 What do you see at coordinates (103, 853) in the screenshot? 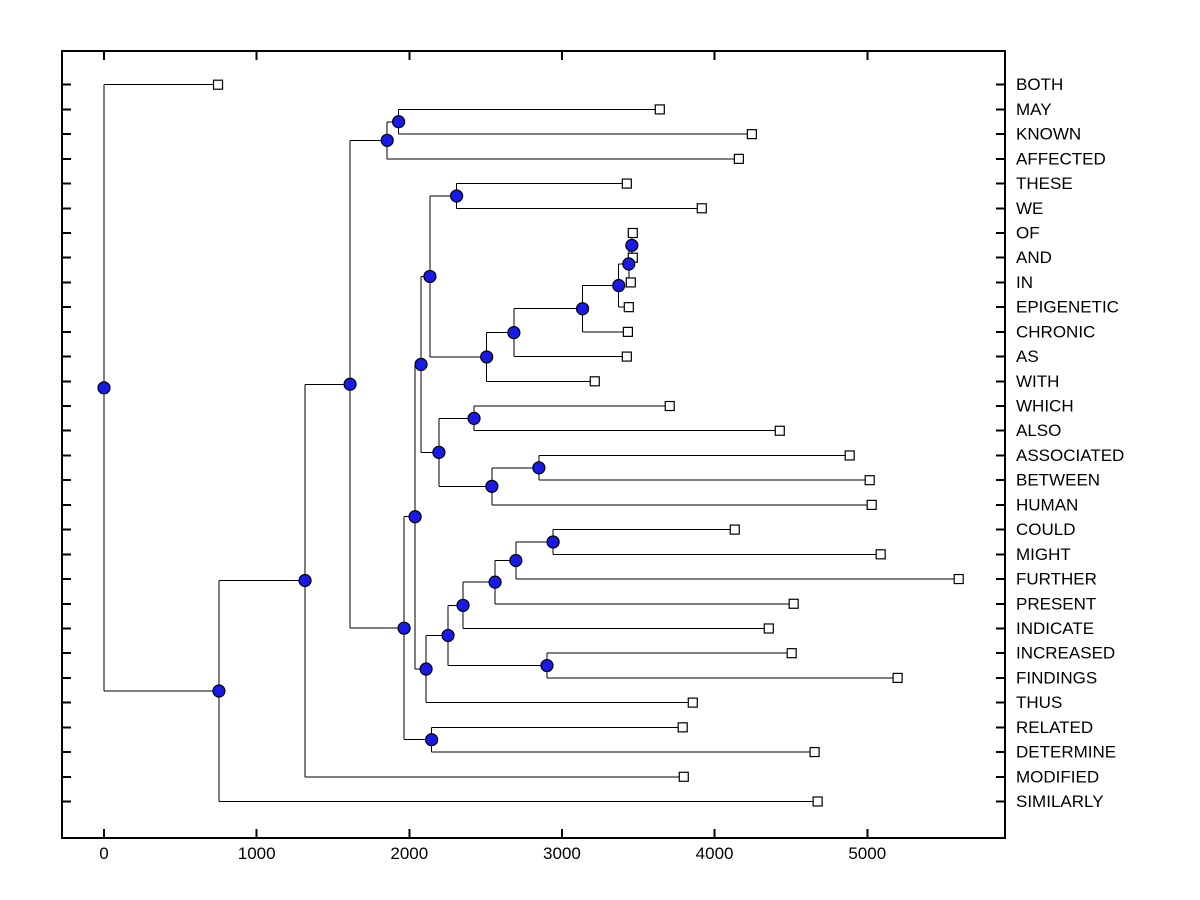
I see `x-tick-label: 0` at bounding box center [103, 853].